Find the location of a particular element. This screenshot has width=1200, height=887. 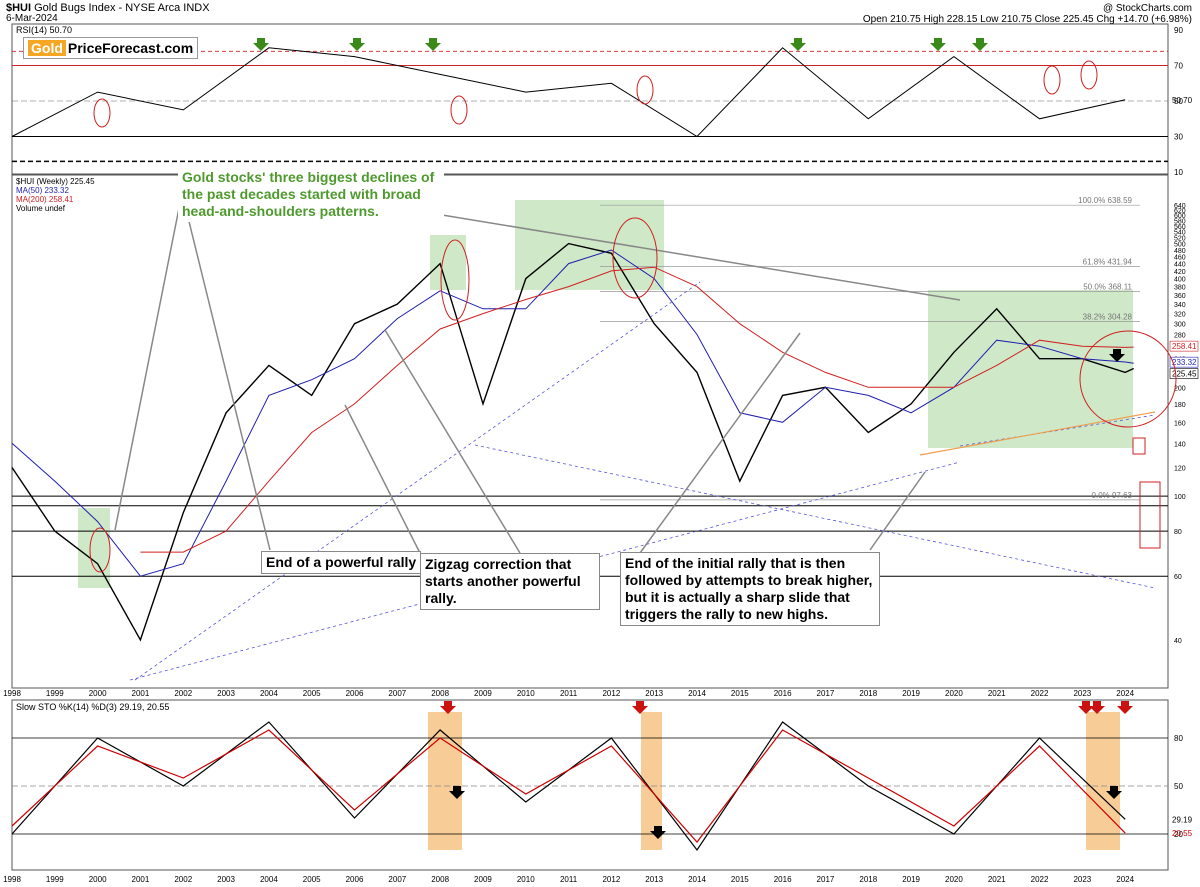

target-box-large is located at coordinates (1150, 515).